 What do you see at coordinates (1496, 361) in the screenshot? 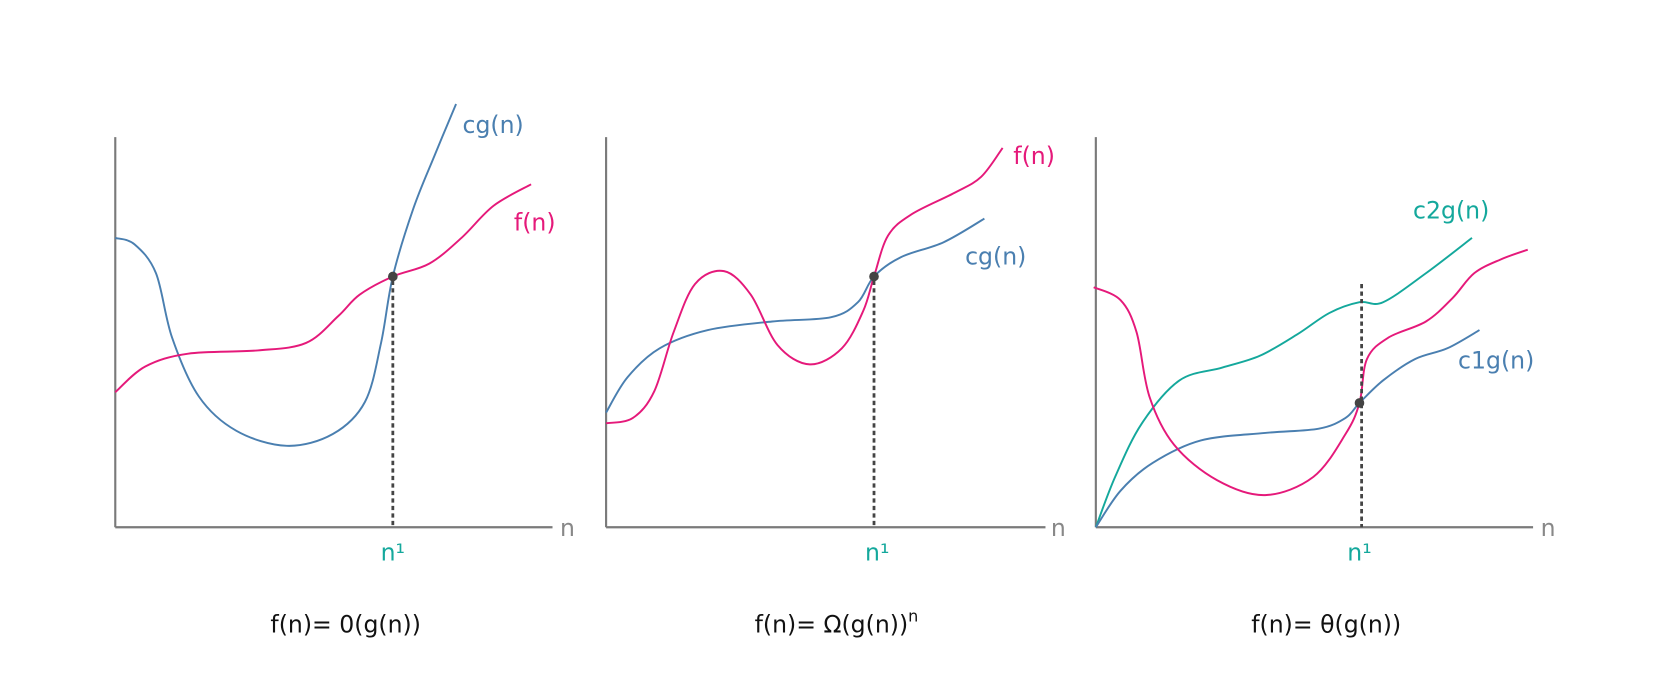
I see `c1g-label: c1g(n)` at bounding box center [1496, 361].